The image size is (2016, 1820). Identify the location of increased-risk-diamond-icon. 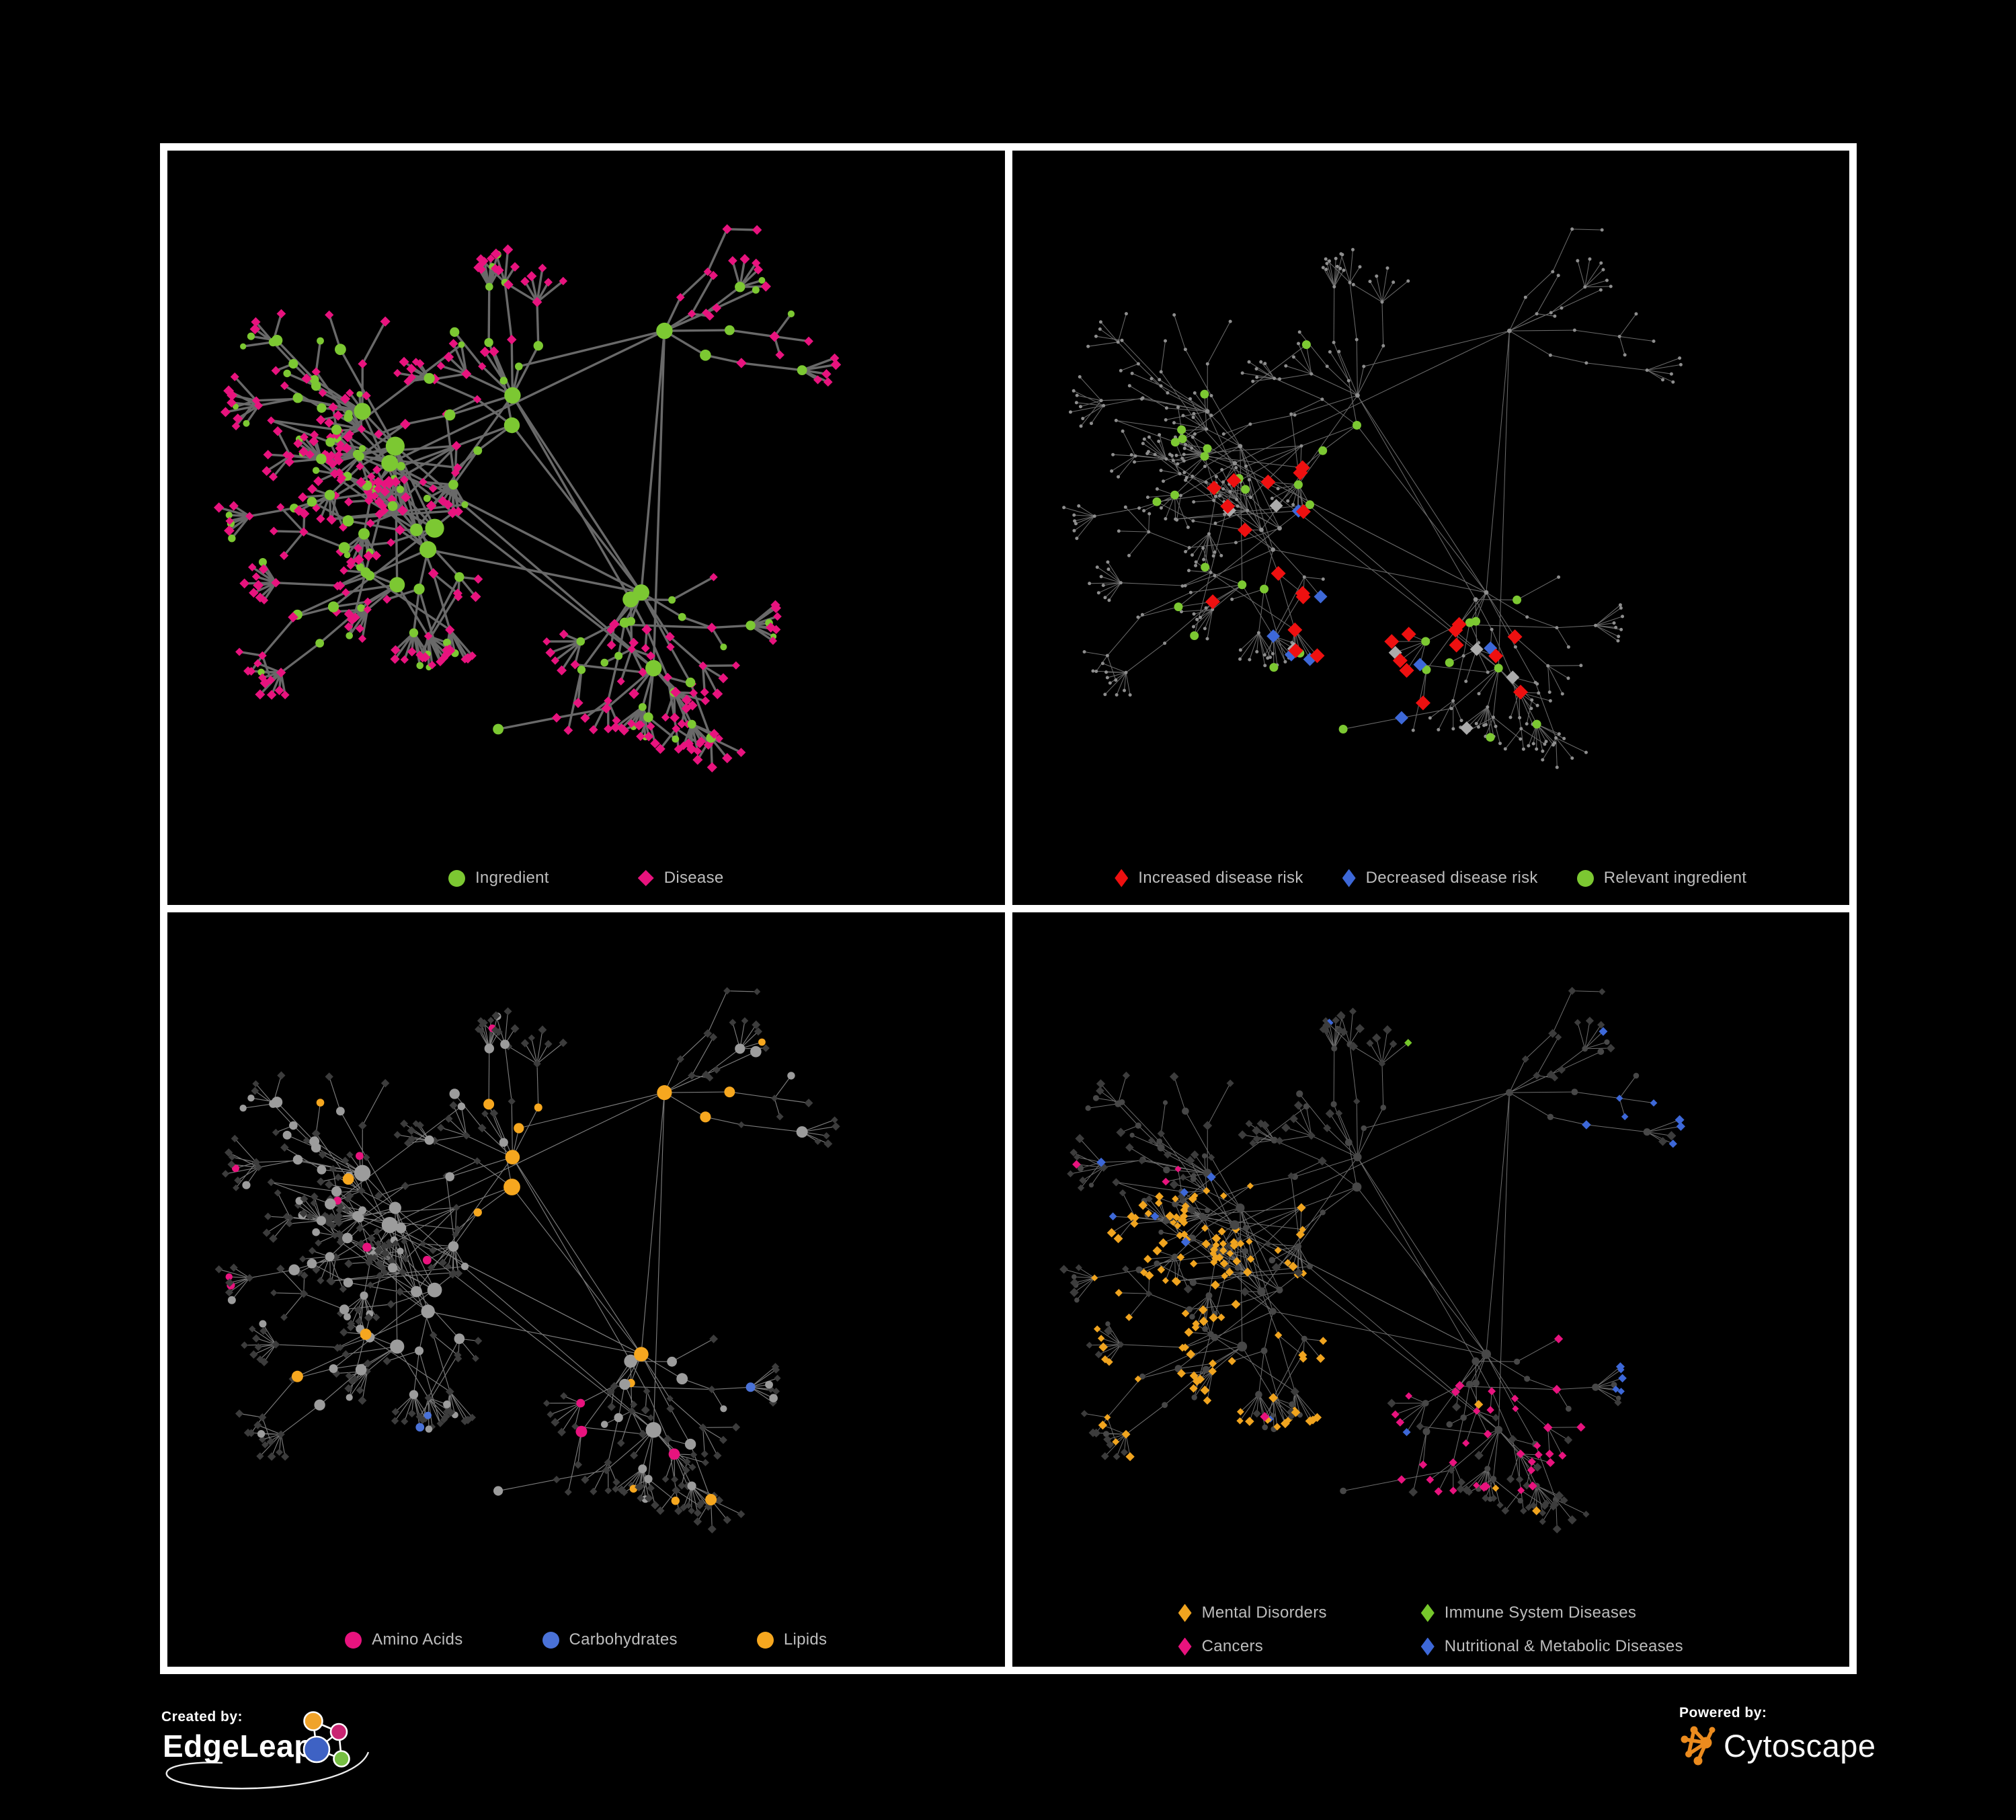
(1122, 878).